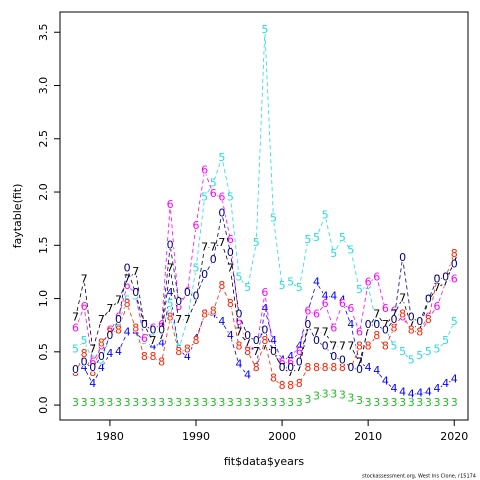  What do you see at coordinates (43, 139) in the screenshot?
I see `y-tick-label: 2.5` at bounding box center [43, 139].